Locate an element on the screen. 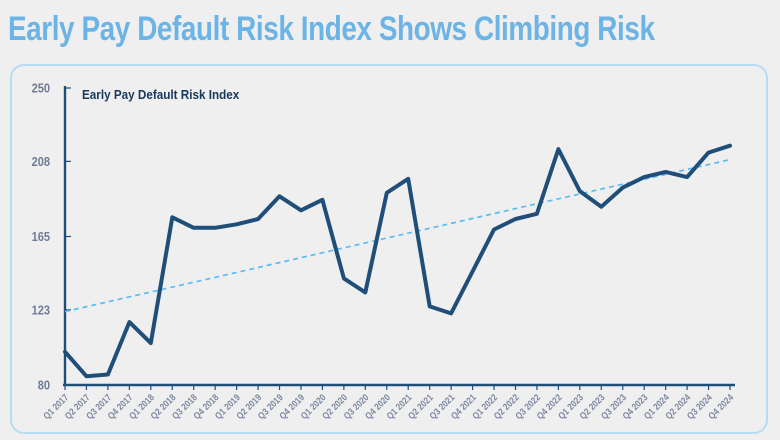  y-tick-label: 250 is located at coordinates (41, 88).